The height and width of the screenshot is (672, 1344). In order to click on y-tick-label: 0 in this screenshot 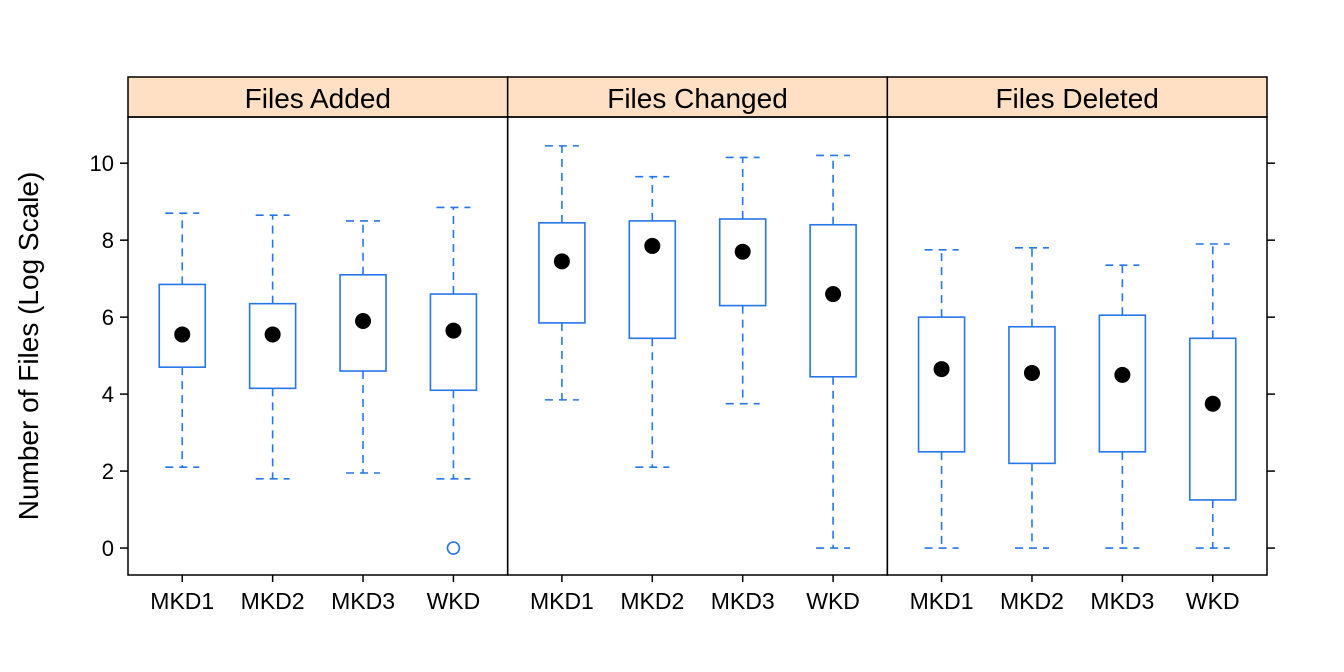, I will do `click(108, 548)`.